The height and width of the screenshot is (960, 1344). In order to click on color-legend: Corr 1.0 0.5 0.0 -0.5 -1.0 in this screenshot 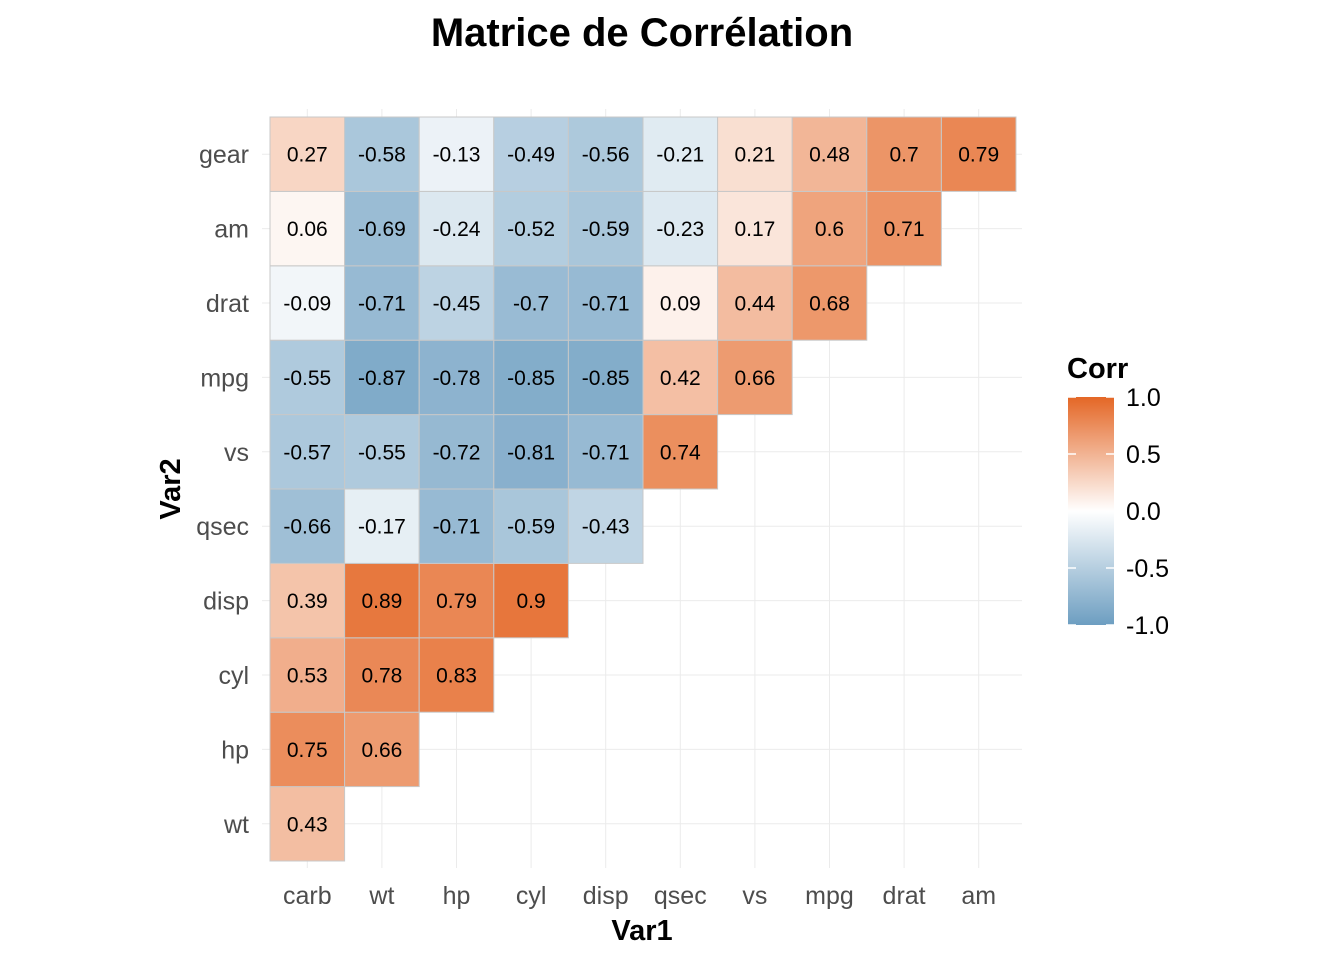, I will do `click(1118, 496)`.